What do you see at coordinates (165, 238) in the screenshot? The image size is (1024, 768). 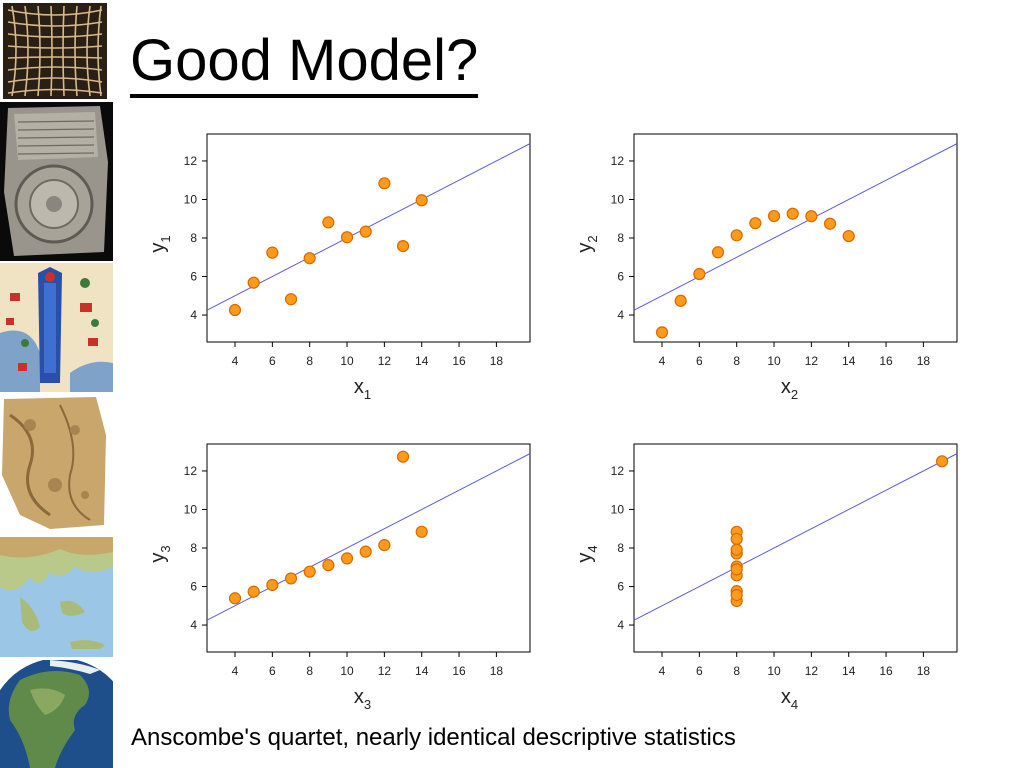 I see `y-axis-sub: 1` at bounding box center [165, 238].